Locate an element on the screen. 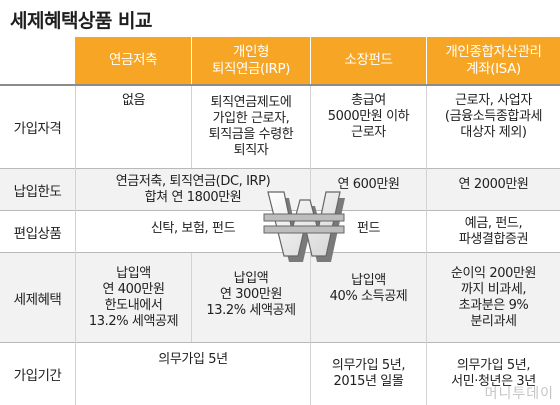  column-header-isa: 개인종합자산관리 계좌(ISA) is located at coordinates (493, 60).